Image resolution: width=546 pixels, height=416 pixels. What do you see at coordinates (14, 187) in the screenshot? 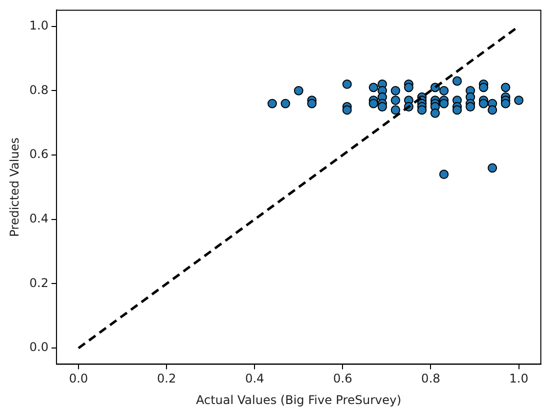
I see `y-axis-title: Predicted Values` at bounding box center [14, 187].